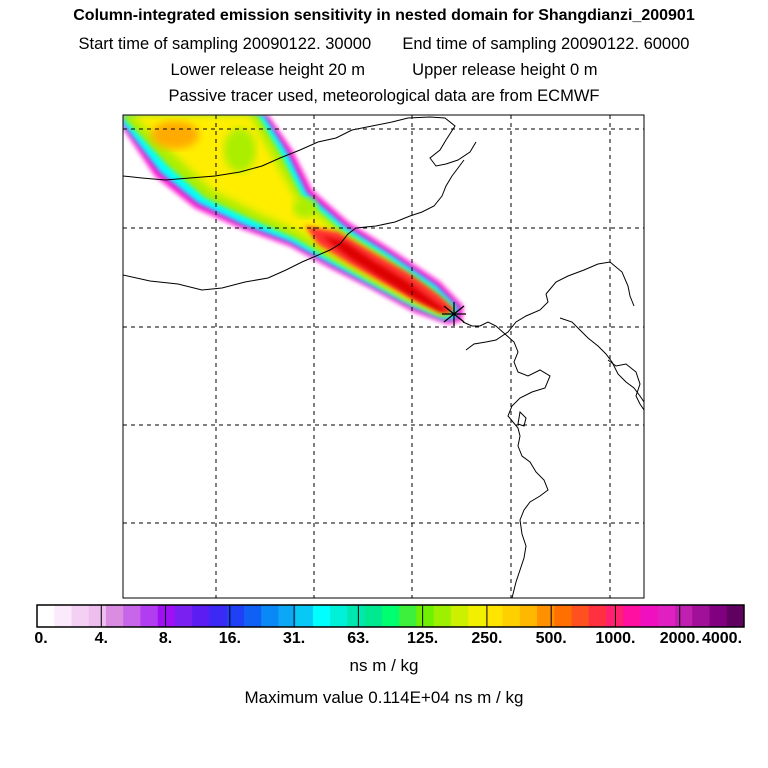 This screenshot has height=768, width=768. What do you see at coordinates (165, 638) in the screenshot?
I see `colorbar-tick-label: 8.` at bounding box center [165, 638].